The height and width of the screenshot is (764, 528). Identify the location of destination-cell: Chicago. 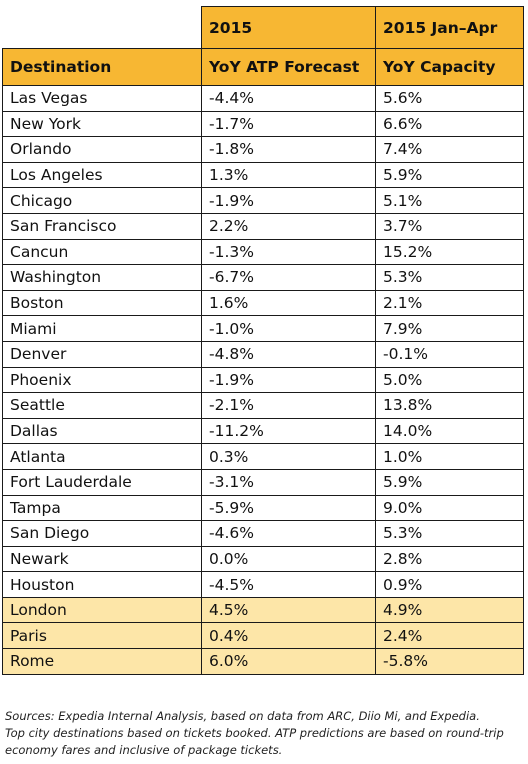
(102, 200).